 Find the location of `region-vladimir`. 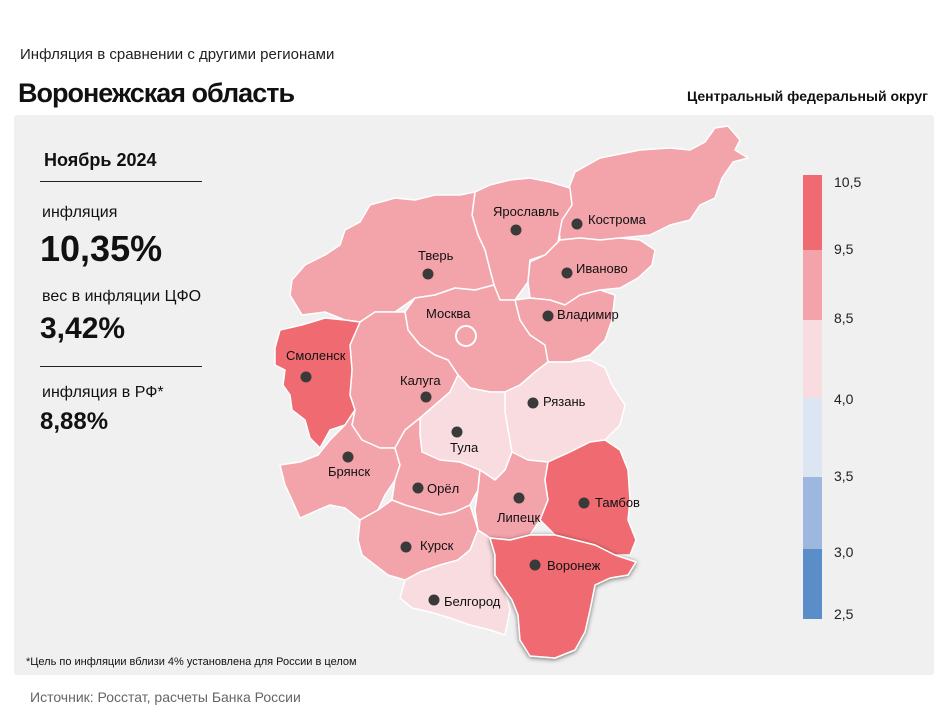

region-vladimir is located at coordinates (565, 326).